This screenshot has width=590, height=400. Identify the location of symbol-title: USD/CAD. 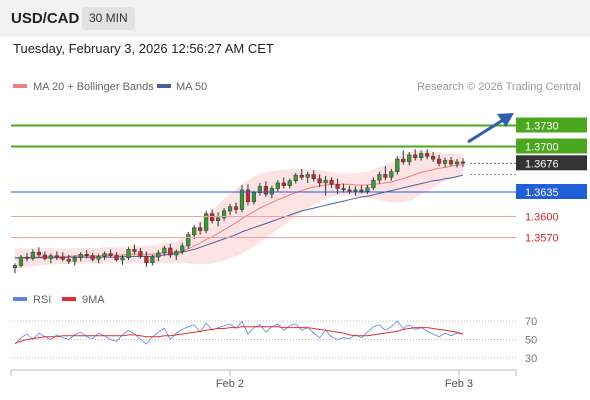
(45, 18).